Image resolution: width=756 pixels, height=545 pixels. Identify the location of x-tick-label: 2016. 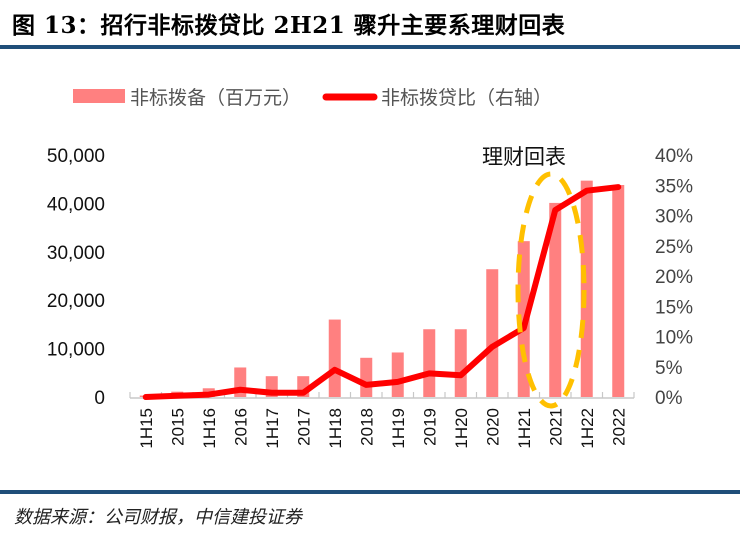
(240, 427).